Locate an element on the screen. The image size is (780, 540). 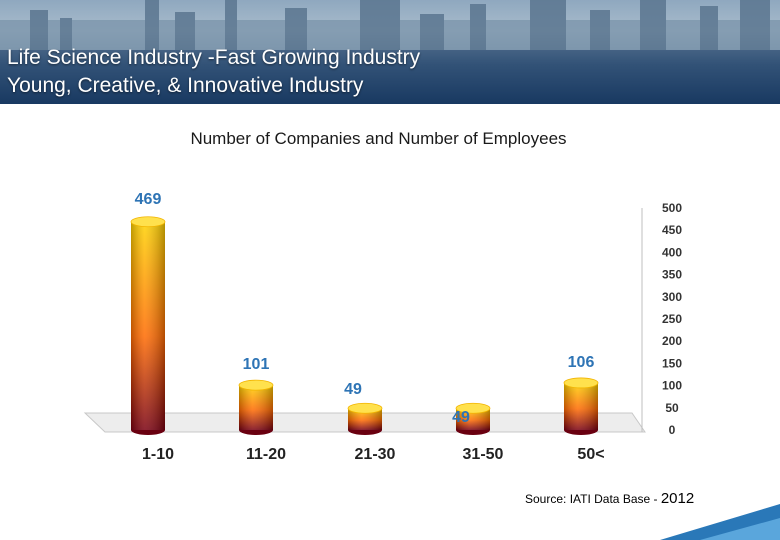
y-tick-label: 150 is located at coordinates (672, 363).